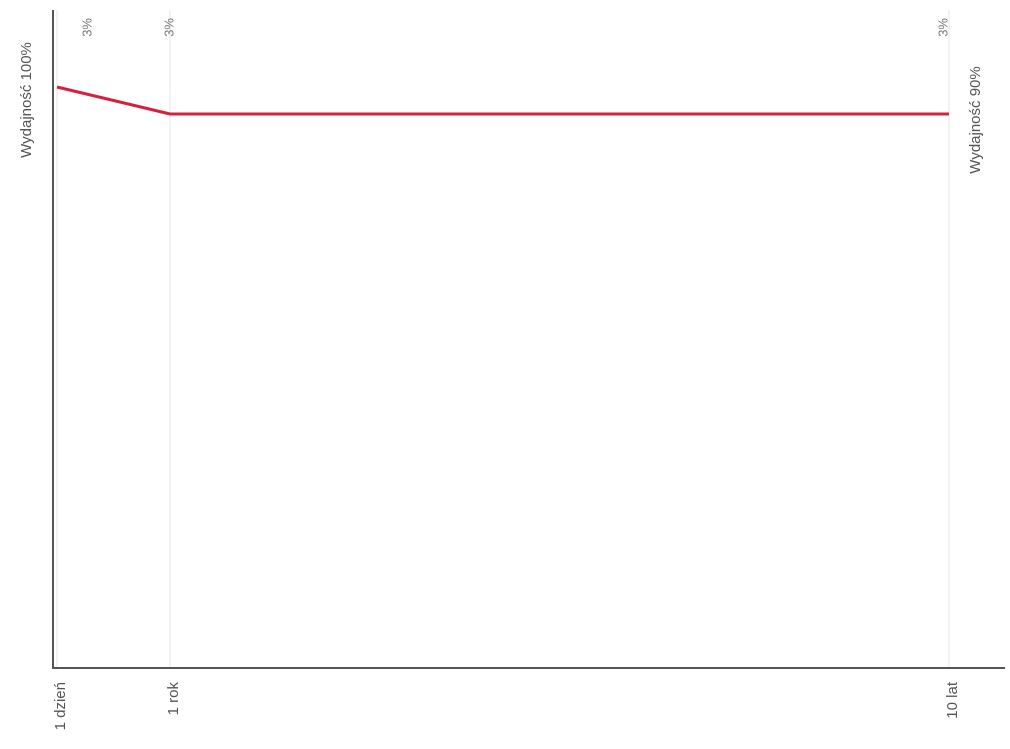 This screenshot has width=1010, height=749. What do you see at coordinates (86, 27) in the screenshot?
I see `top-label-0: 3%` at bounding box center [86, 27].